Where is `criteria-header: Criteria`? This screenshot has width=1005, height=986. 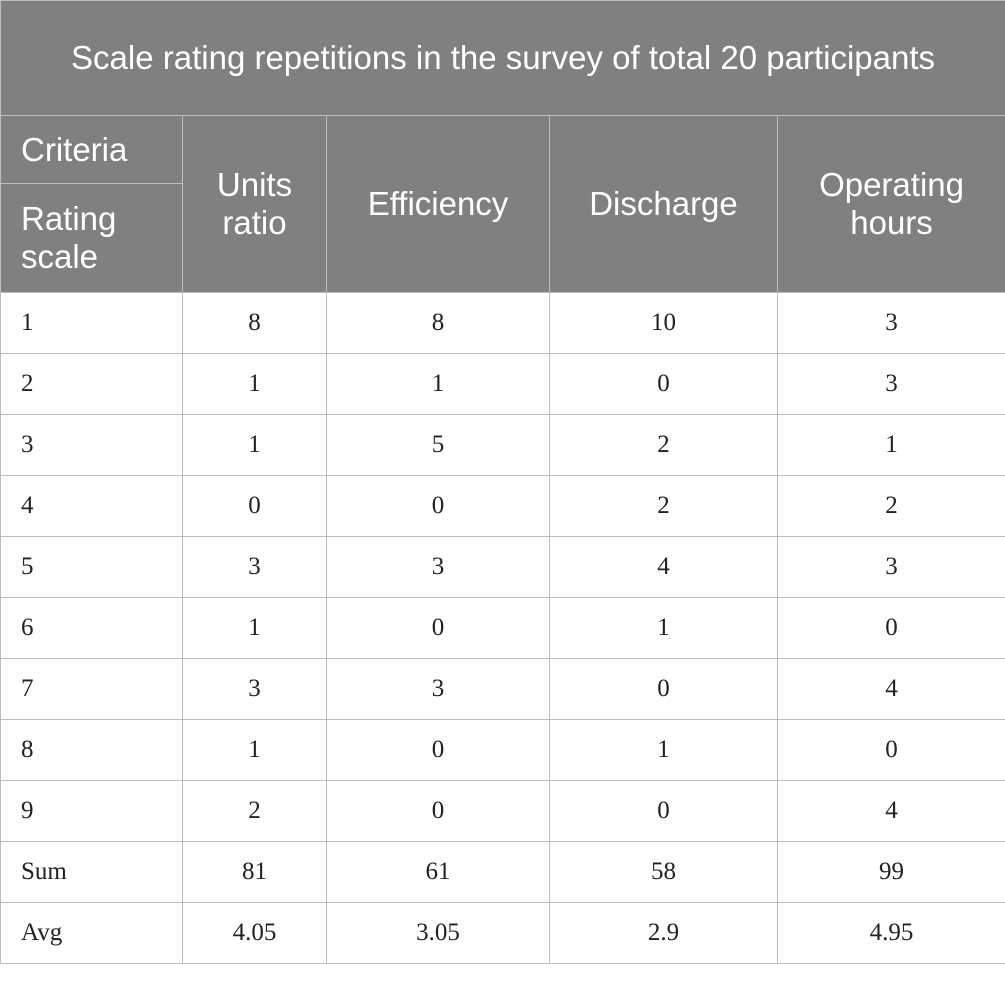 criteria-header: Criteria is located at coordinates (91, 149).